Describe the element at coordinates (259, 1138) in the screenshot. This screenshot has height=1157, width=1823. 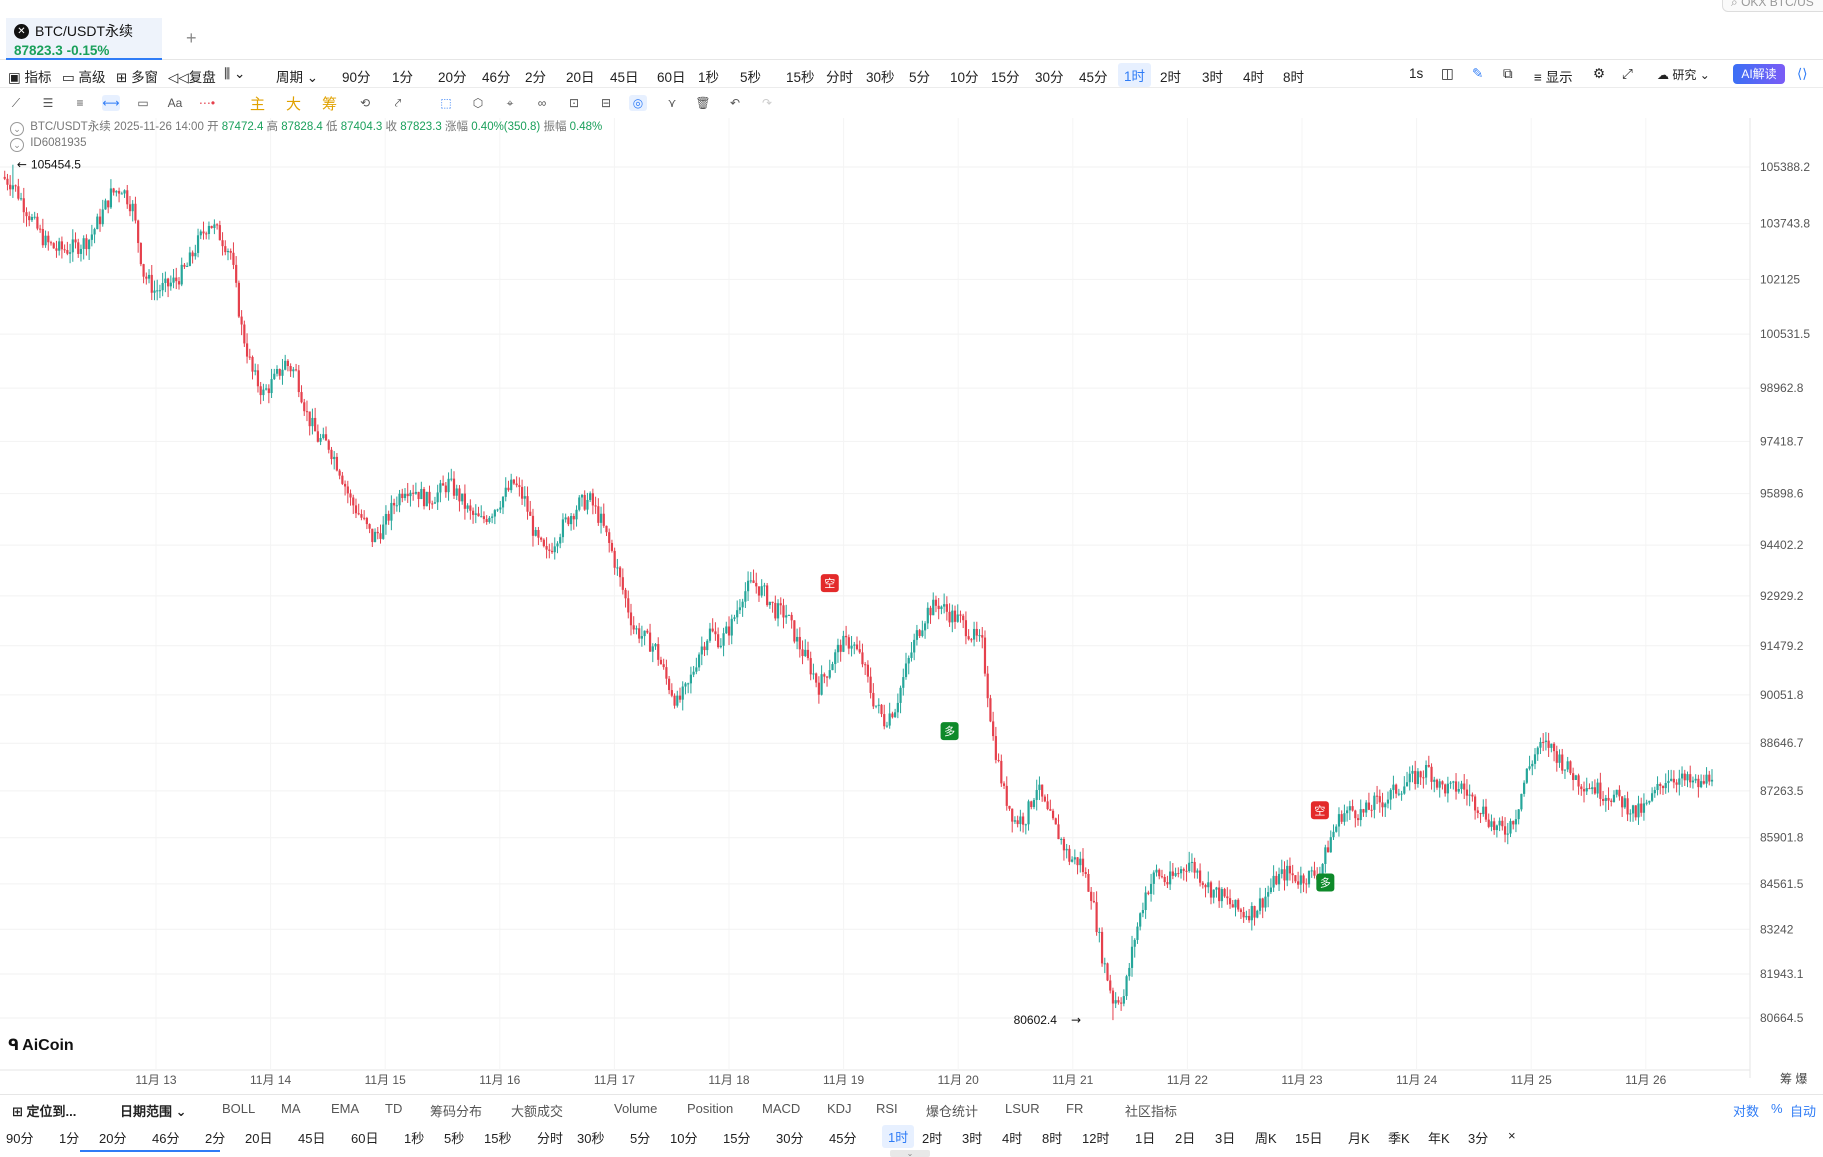
I see `bottom-period-item: 20日` at that location.